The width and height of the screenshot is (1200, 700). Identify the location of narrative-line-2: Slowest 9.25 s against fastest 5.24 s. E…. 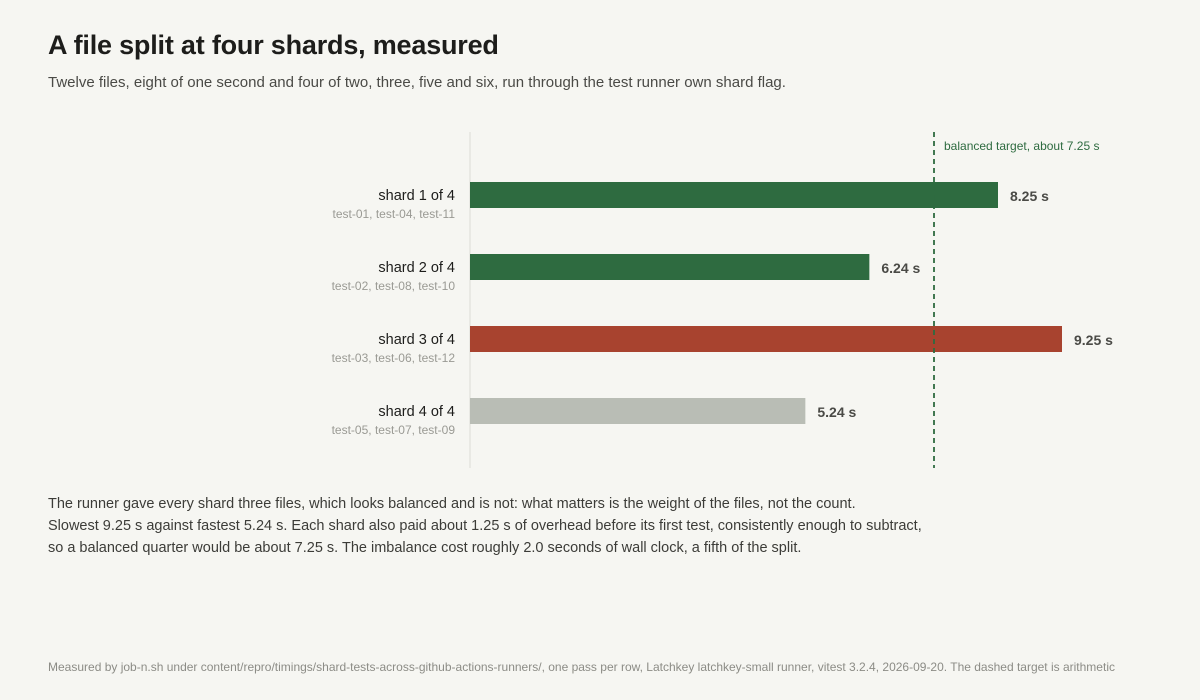
(485, 526).